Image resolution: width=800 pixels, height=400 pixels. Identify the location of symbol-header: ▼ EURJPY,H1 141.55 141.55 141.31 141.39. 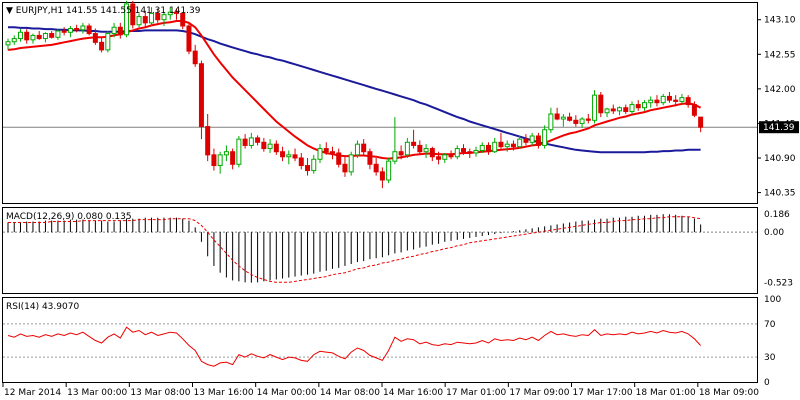
(103, 11).